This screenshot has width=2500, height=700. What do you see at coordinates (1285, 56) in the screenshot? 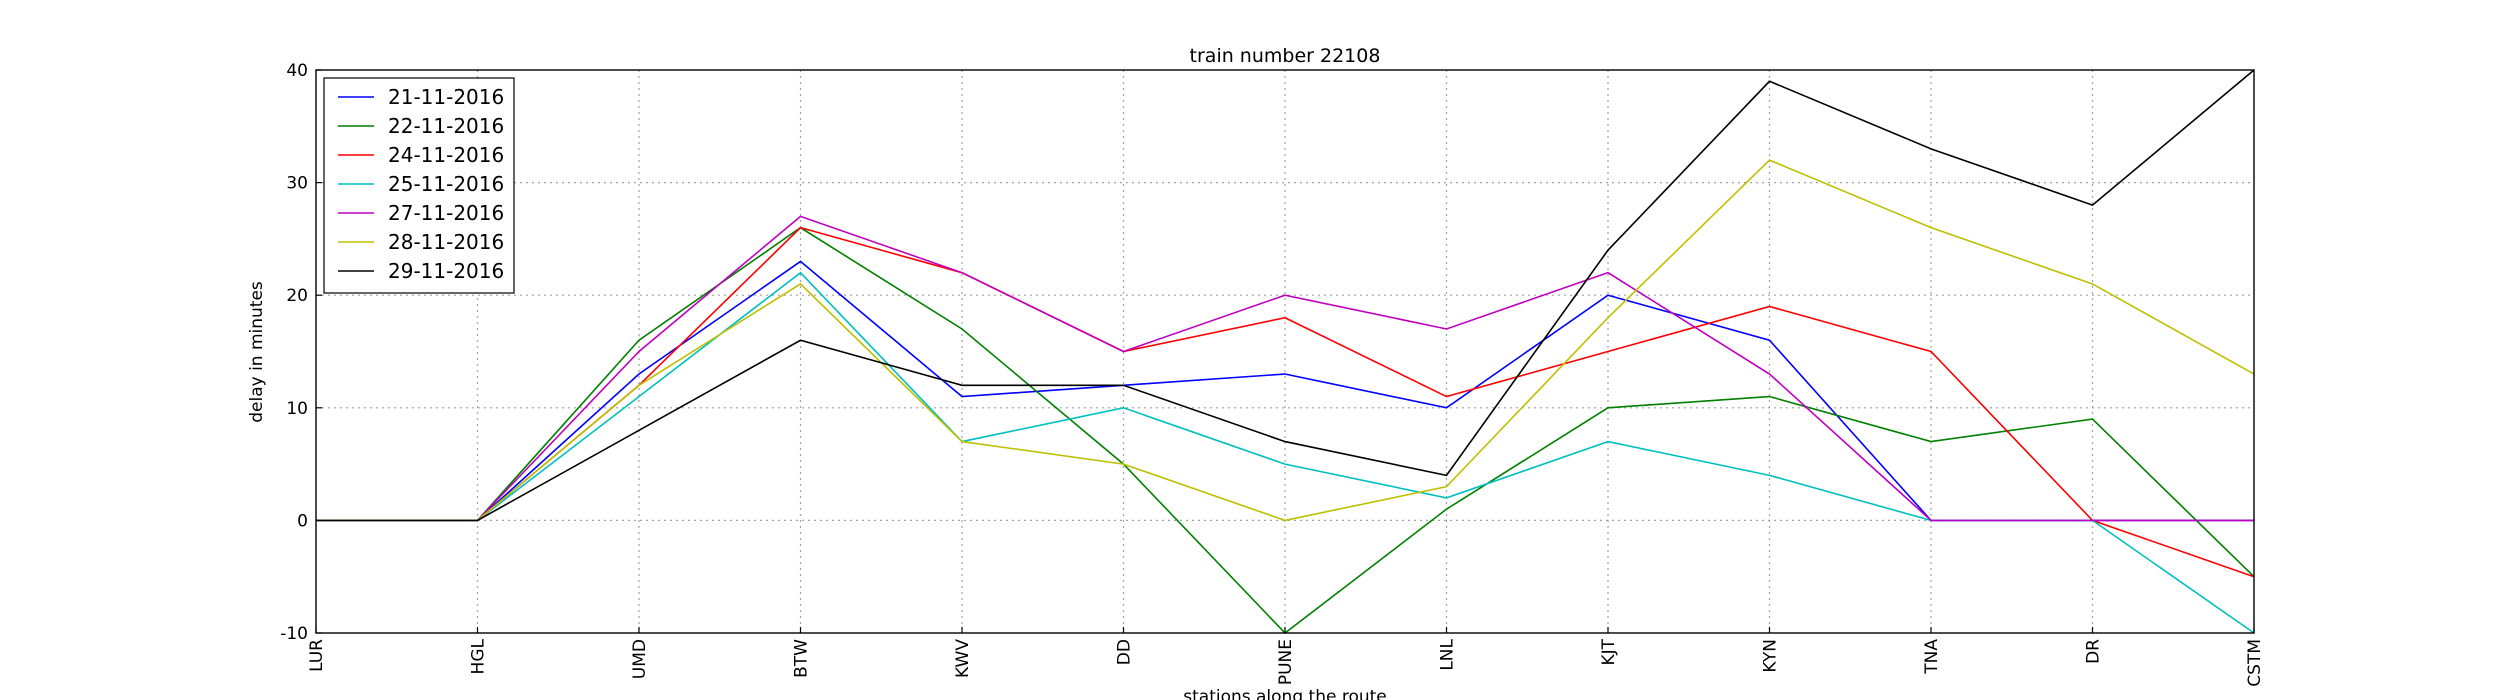
I see `chart-title: train number 22108` at bounding box center [1285, 56].